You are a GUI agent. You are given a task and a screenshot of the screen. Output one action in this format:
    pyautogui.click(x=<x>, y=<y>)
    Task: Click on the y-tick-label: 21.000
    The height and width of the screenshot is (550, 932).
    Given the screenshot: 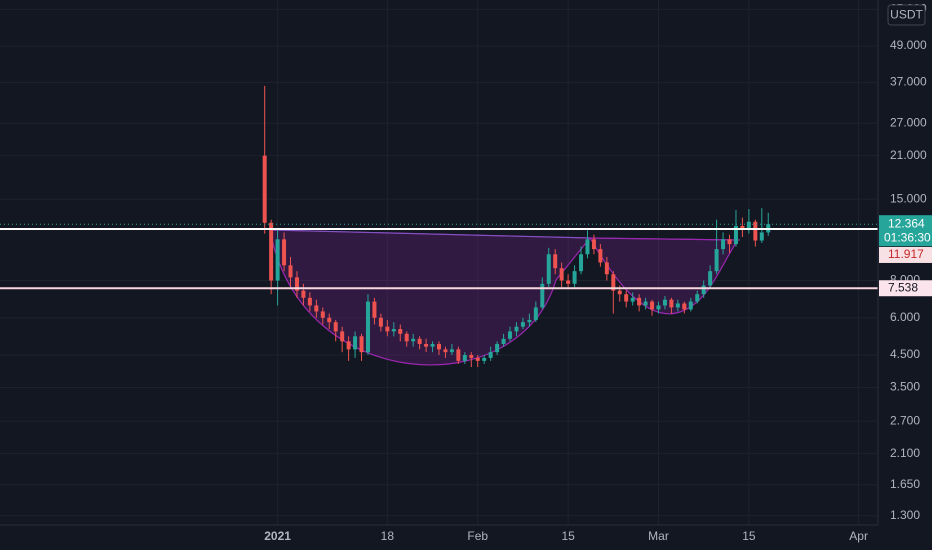 What is the action you would take?
    pyautogui.click(x=908, y=155)
    